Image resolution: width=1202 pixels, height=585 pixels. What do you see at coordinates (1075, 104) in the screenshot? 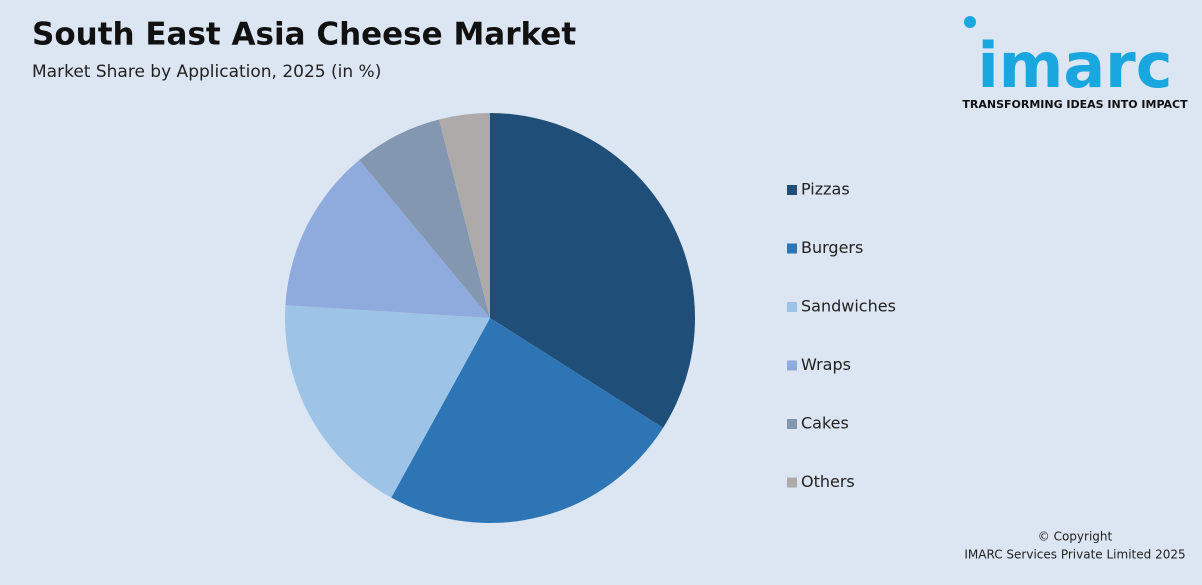
I see `logo-tagline: TRANSFORMING IDEAS INTO IMPACT` at bounding box center [1075, 104].